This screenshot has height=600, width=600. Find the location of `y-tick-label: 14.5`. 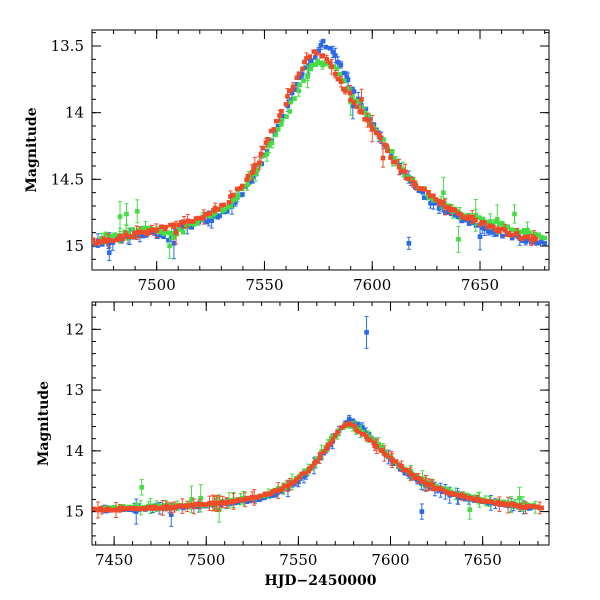

y-tick-label: 14.5 is located at coordinates (67, 179).